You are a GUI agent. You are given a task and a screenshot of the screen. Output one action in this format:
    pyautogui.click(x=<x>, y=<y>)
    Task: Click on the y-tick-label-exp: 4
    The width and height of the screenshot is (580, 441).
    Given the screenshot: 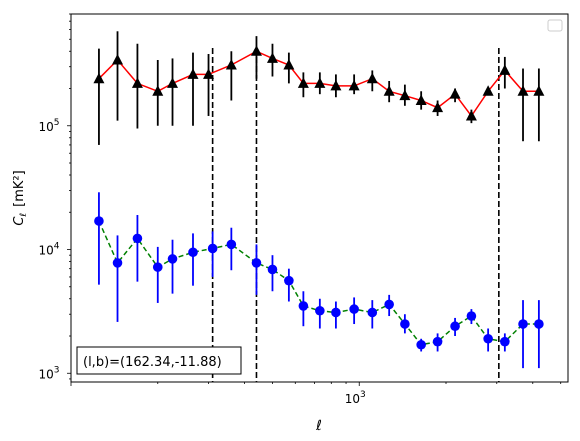 What is the action you would take?
    pyautogui.click(x=57, y=247)
    